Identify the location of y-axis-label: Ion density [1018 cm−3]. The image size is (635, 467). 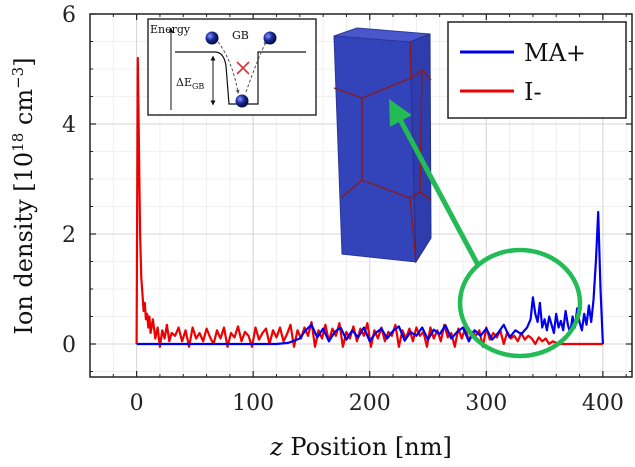
(23, 195).